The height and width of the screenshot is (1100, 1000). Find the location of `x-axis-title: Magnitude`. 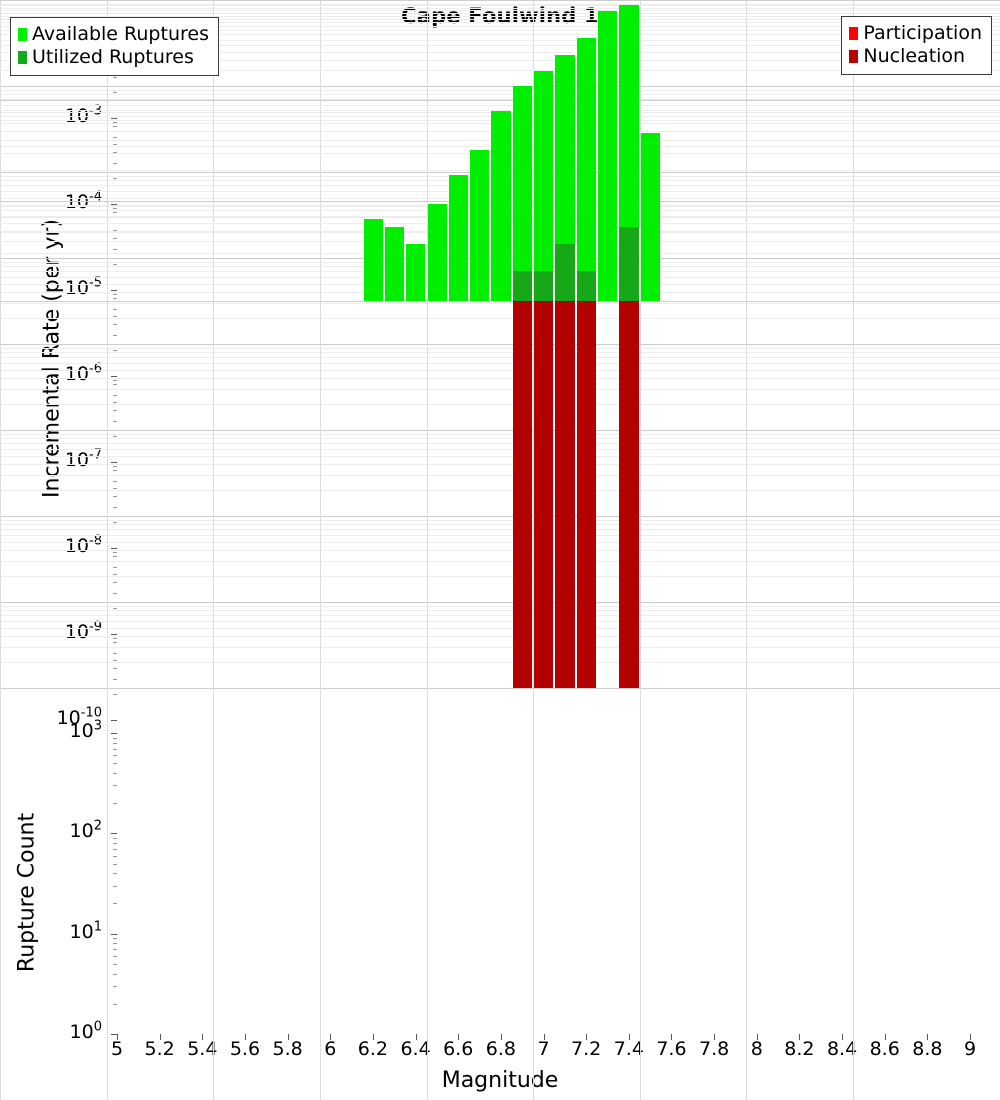

x-axis-title: Magnitude is located at coordinates (500, 1080).